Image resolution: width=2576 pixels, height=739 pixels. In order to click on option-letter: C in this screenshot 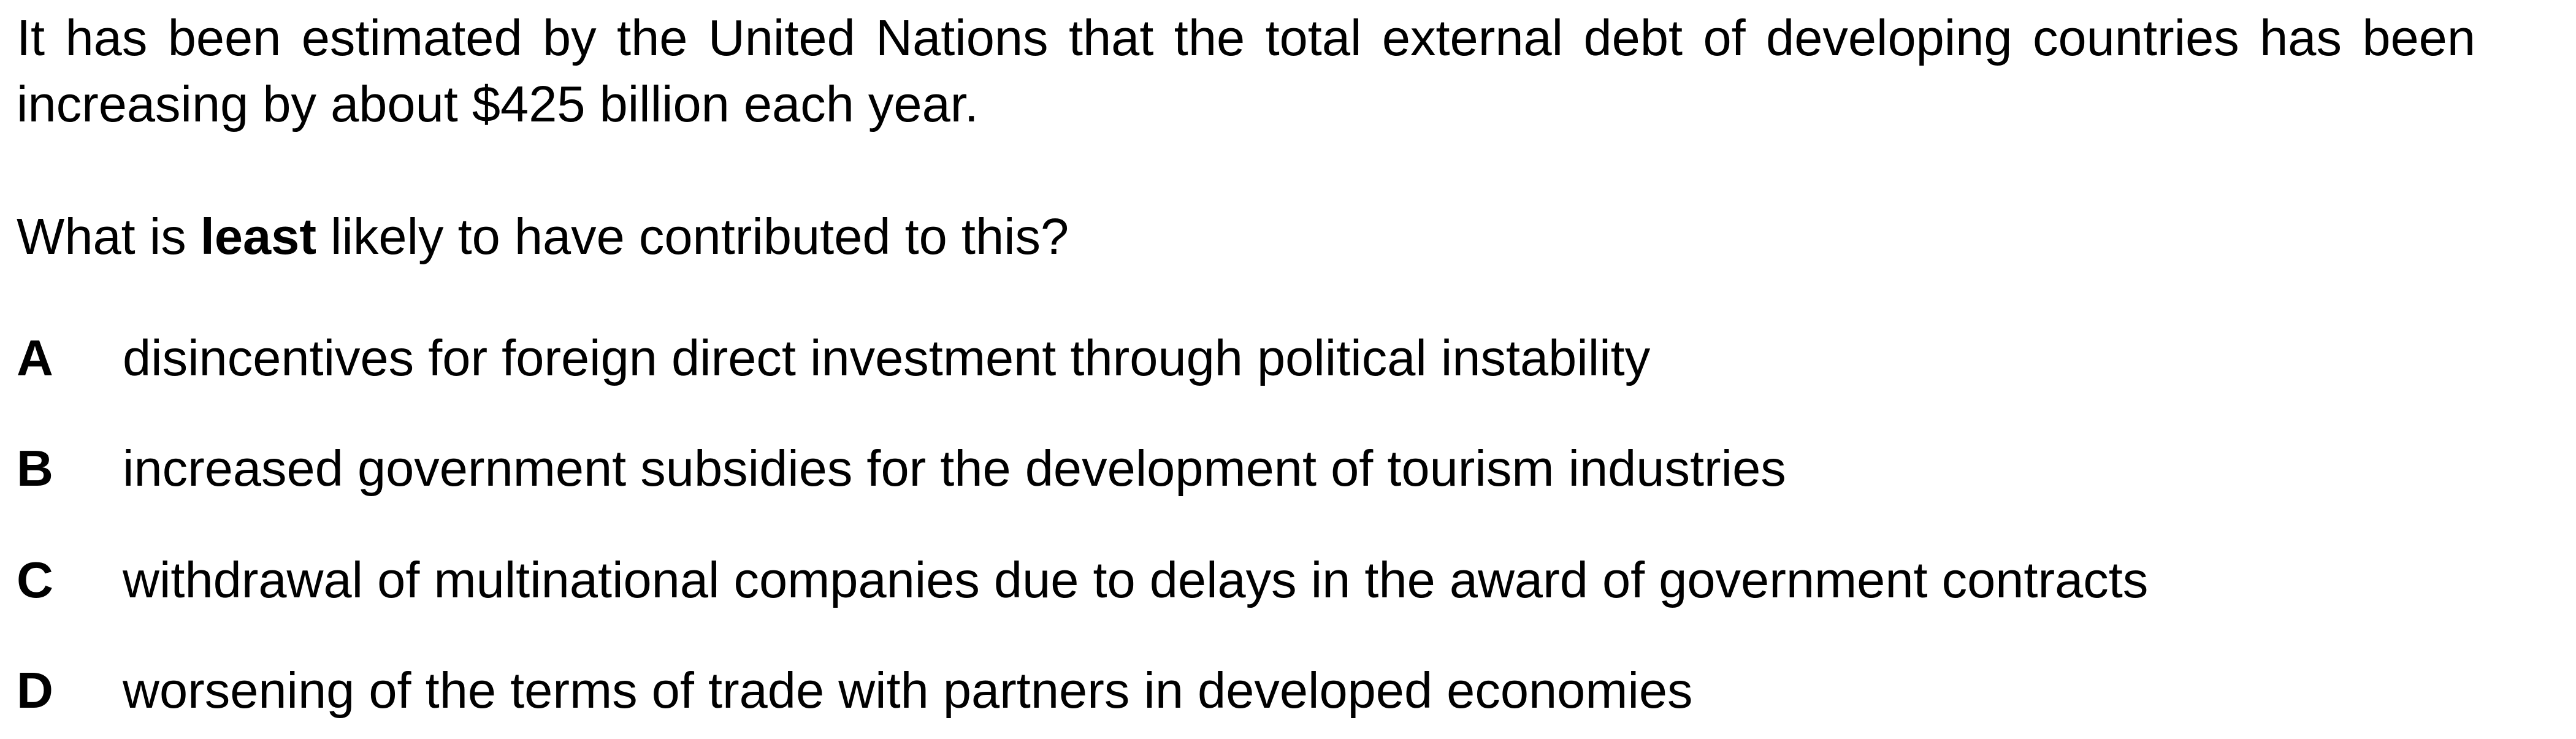, I will do `click(35, 580)`.